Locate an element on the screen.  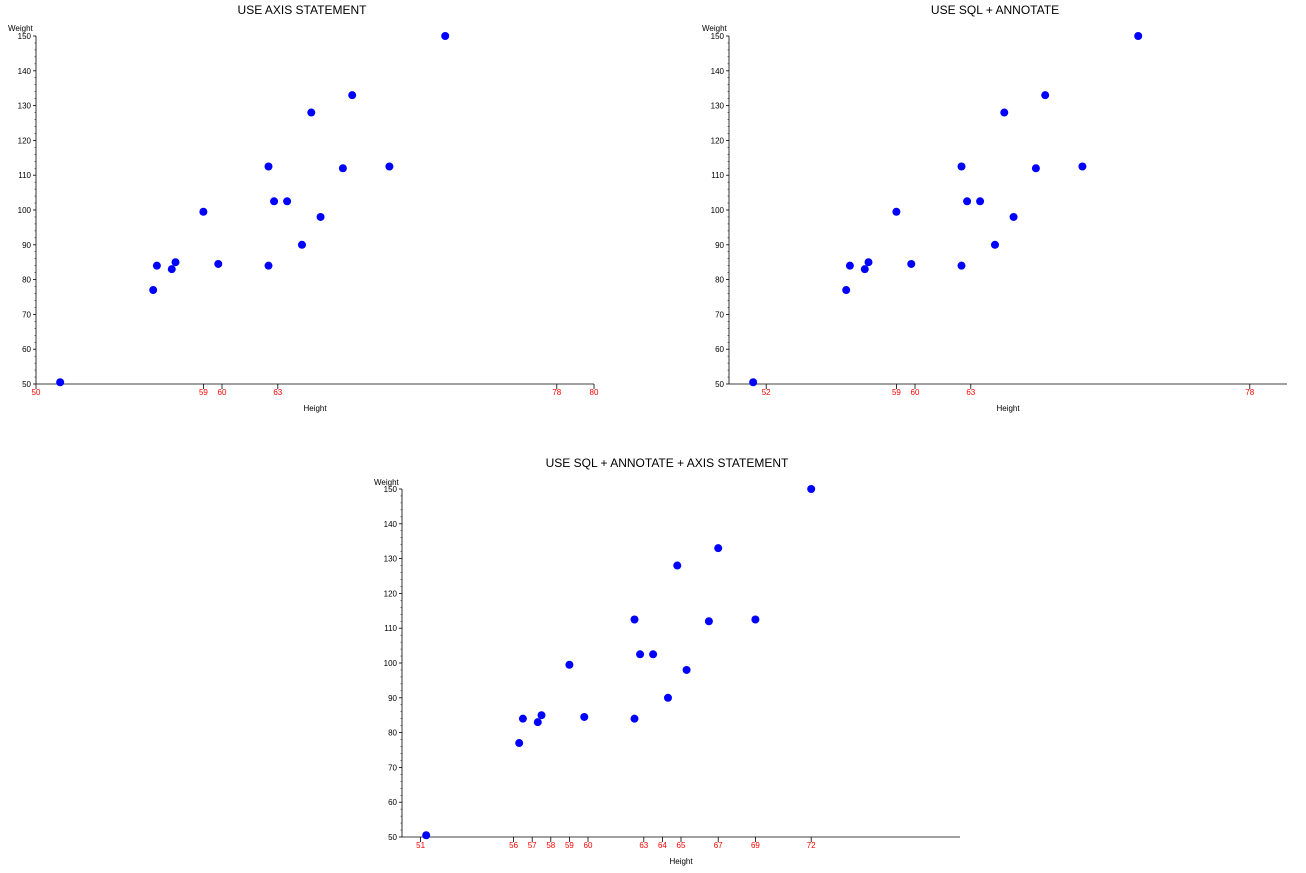
x-tick-label: 58 is located at coordinates (550, 845).